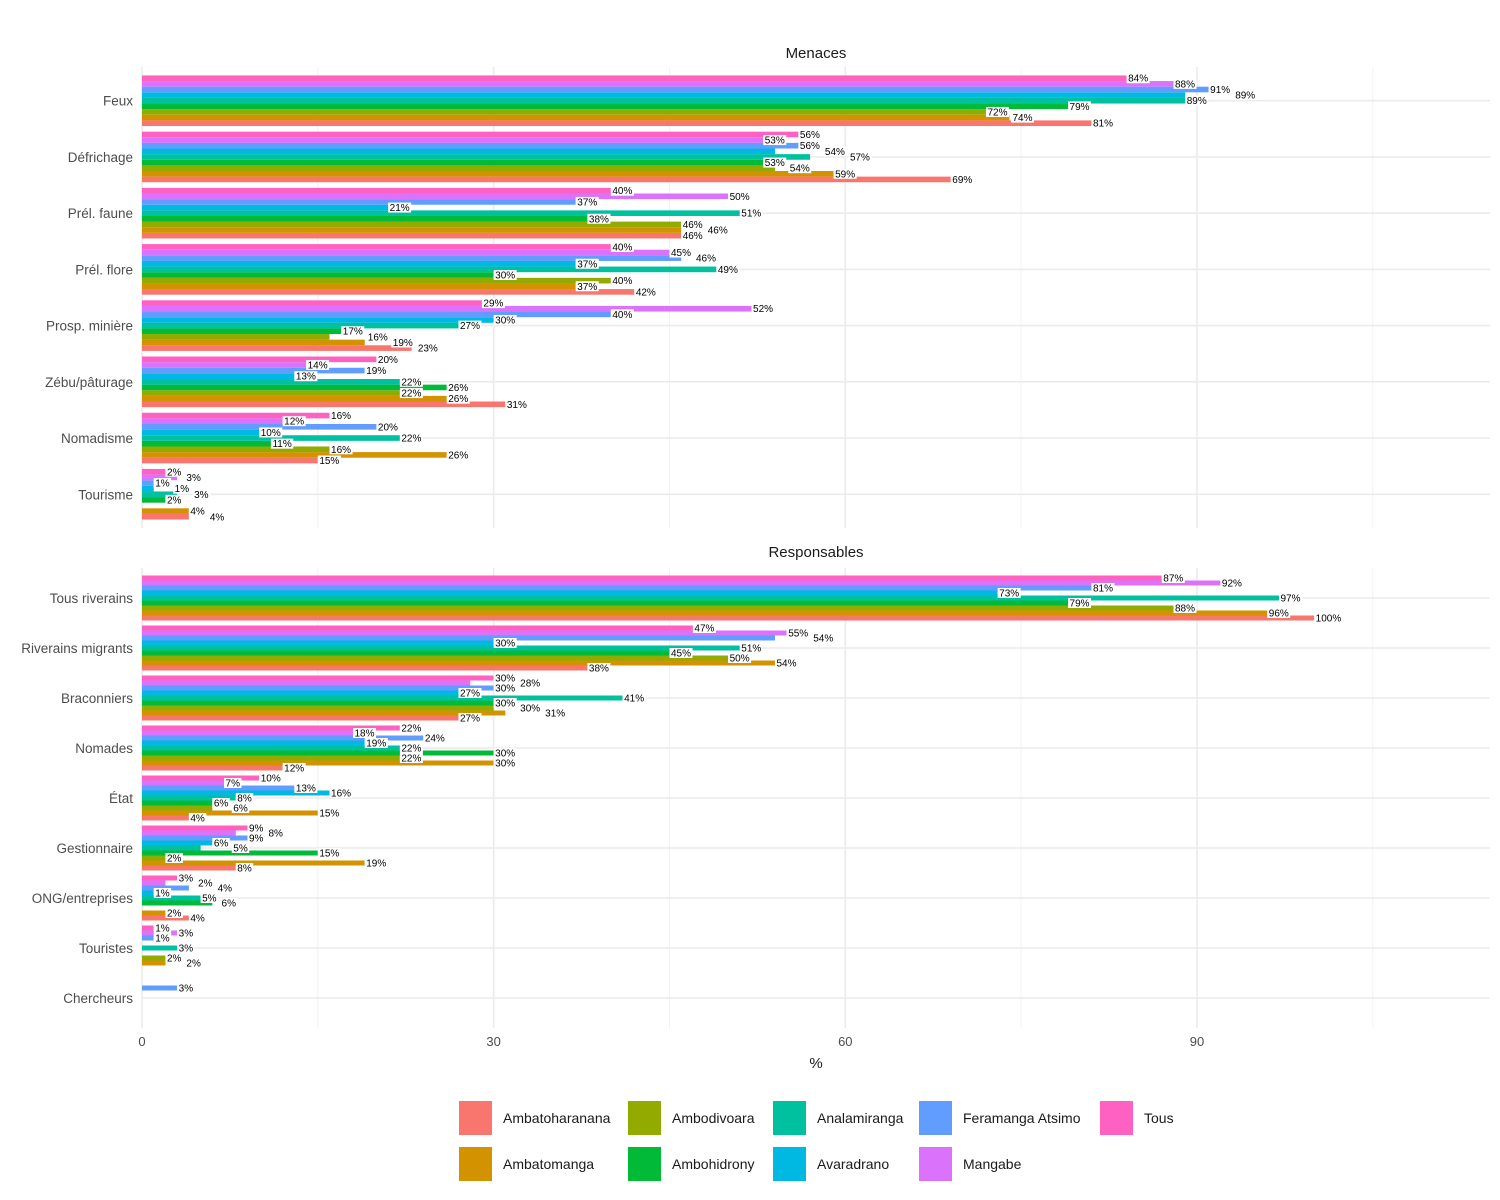 This screenshot has height=1200, width=1500. What do you see at coordinates (209, 899) in the screenshot?
I see `data-label: 5%` at bounding box center [209, 899].